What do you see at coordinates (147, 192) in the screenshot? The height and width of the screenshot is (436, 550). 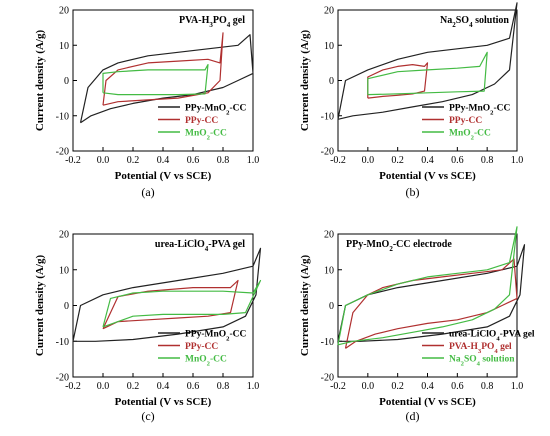 I see `panel-caption: (a)` at bounding box center [147, 192].